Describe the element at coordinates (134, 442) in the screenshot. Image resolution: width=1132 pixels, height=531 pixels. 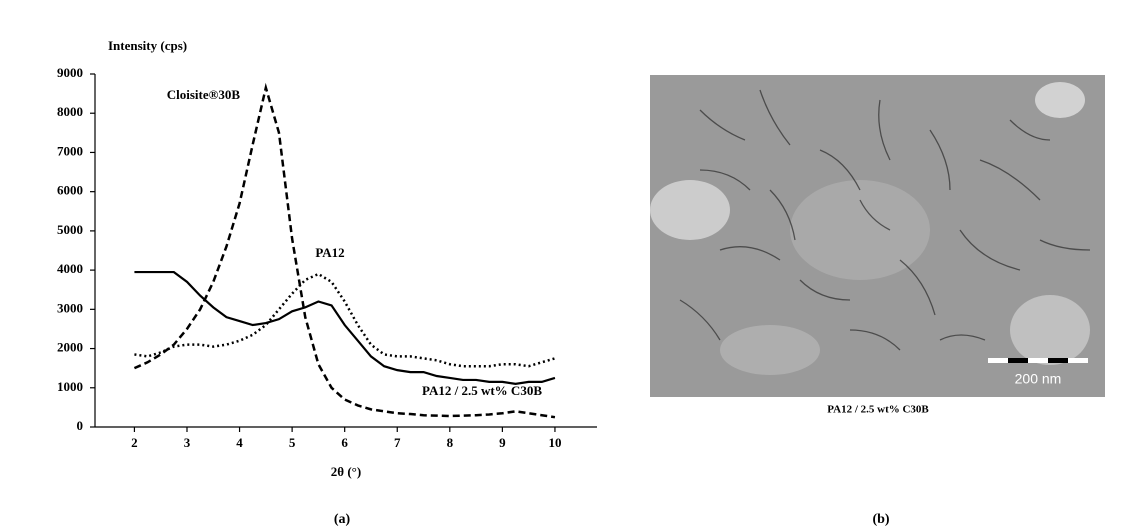
I see `x-tick-label: 2` at that location.